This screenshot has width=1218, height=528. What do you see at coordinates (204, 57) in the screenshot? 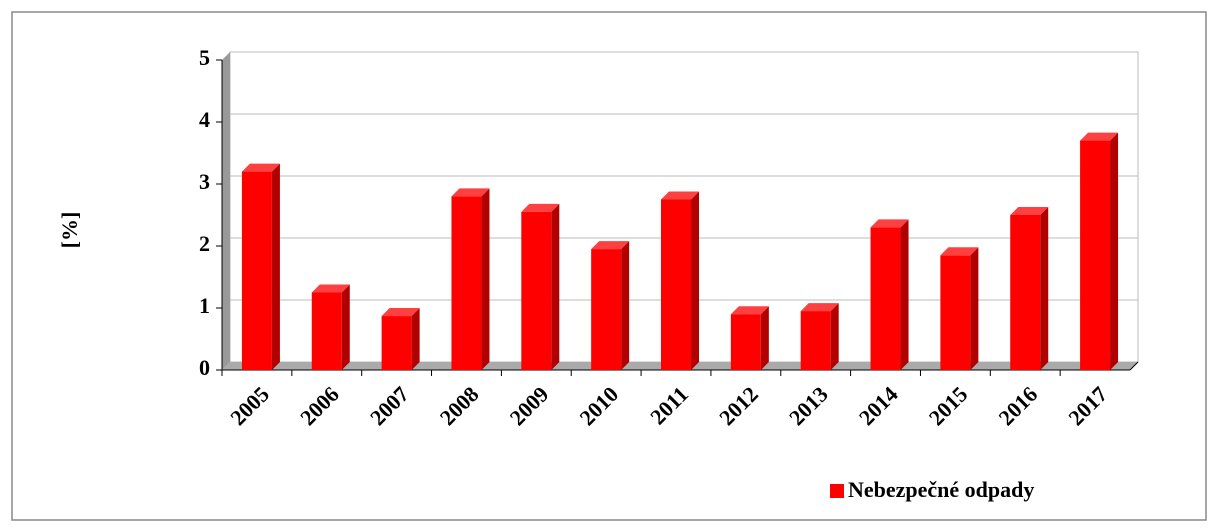
I see `y-tick-label: 5` at bounding box center [204, 57].